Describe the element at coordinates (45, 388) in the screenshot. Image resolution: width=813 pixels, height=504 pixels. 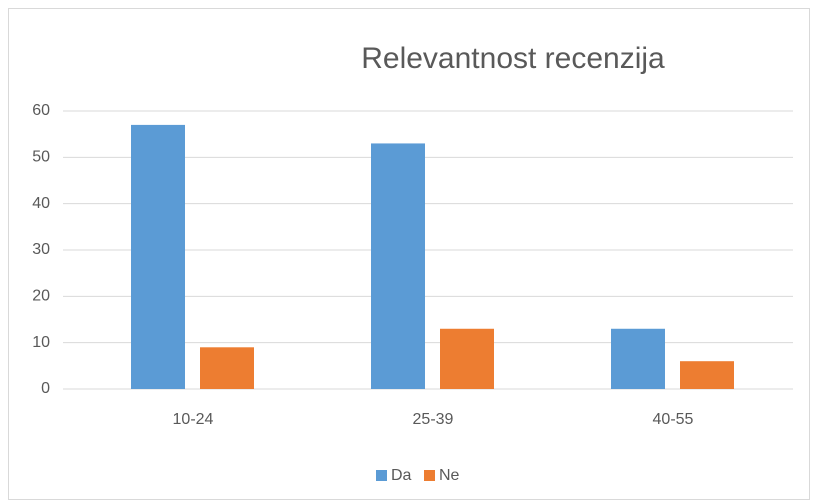
I see `y-tick-label: 0` at that location.